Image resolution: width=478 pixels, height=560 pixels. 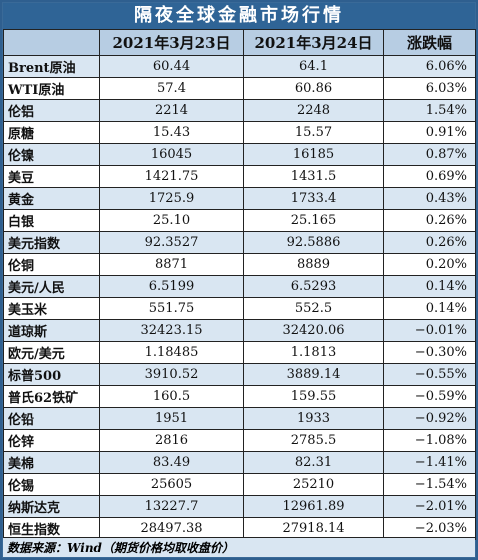 I want to click on table-row: 伦锌 2816 2785.5 −1.08%, so click(x=239, y=440).